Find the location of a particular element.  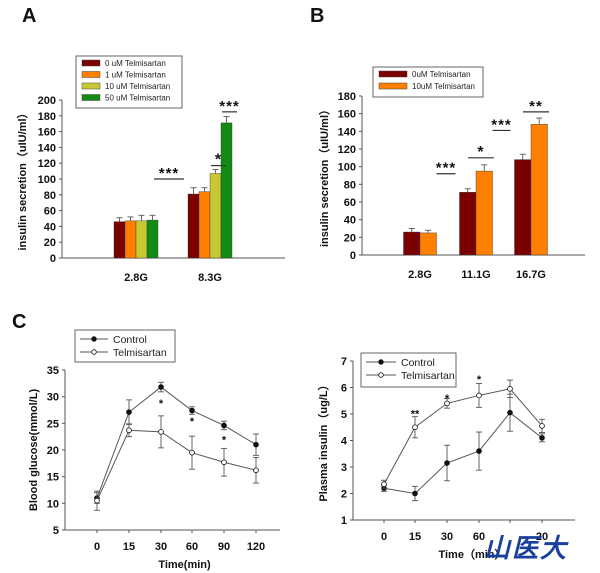

x-tick-label: 11.1G is located at coordinates (475, 275).